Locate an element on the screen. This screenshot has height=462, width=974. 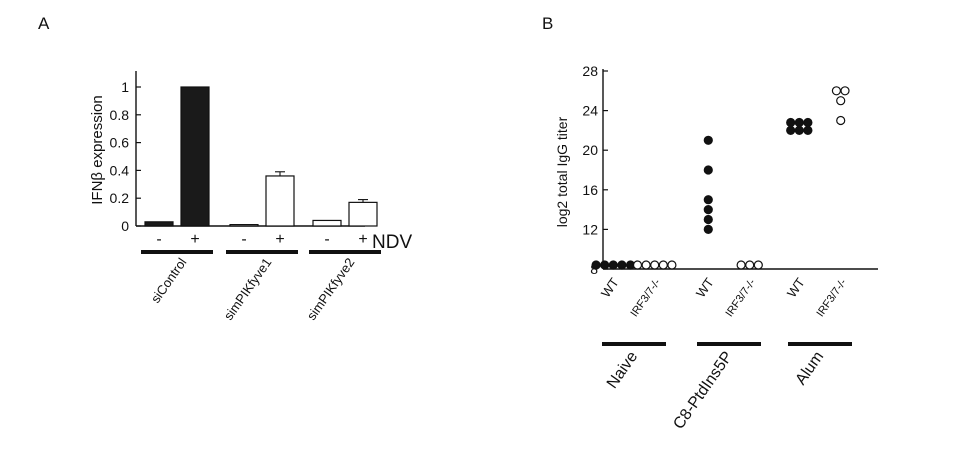
y-tick-label: 12 is located at coordinates (590, 229).